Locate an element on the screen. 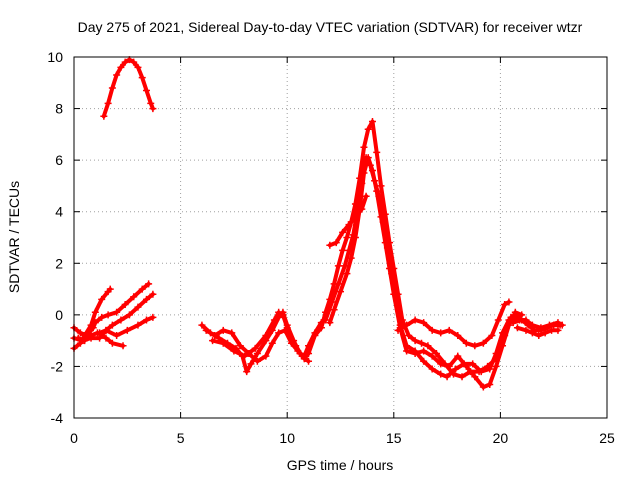 The image size is (640, 480). x-tick-label: 15 is located at coordinates (394, 438).